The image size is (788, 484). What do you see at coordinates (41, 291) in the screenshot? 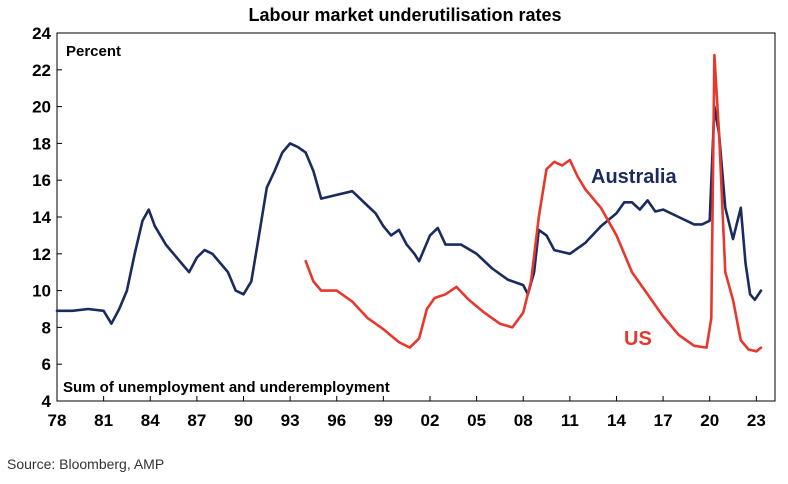
I see `y-tick-label: 10` at bounding box center [41, 291].